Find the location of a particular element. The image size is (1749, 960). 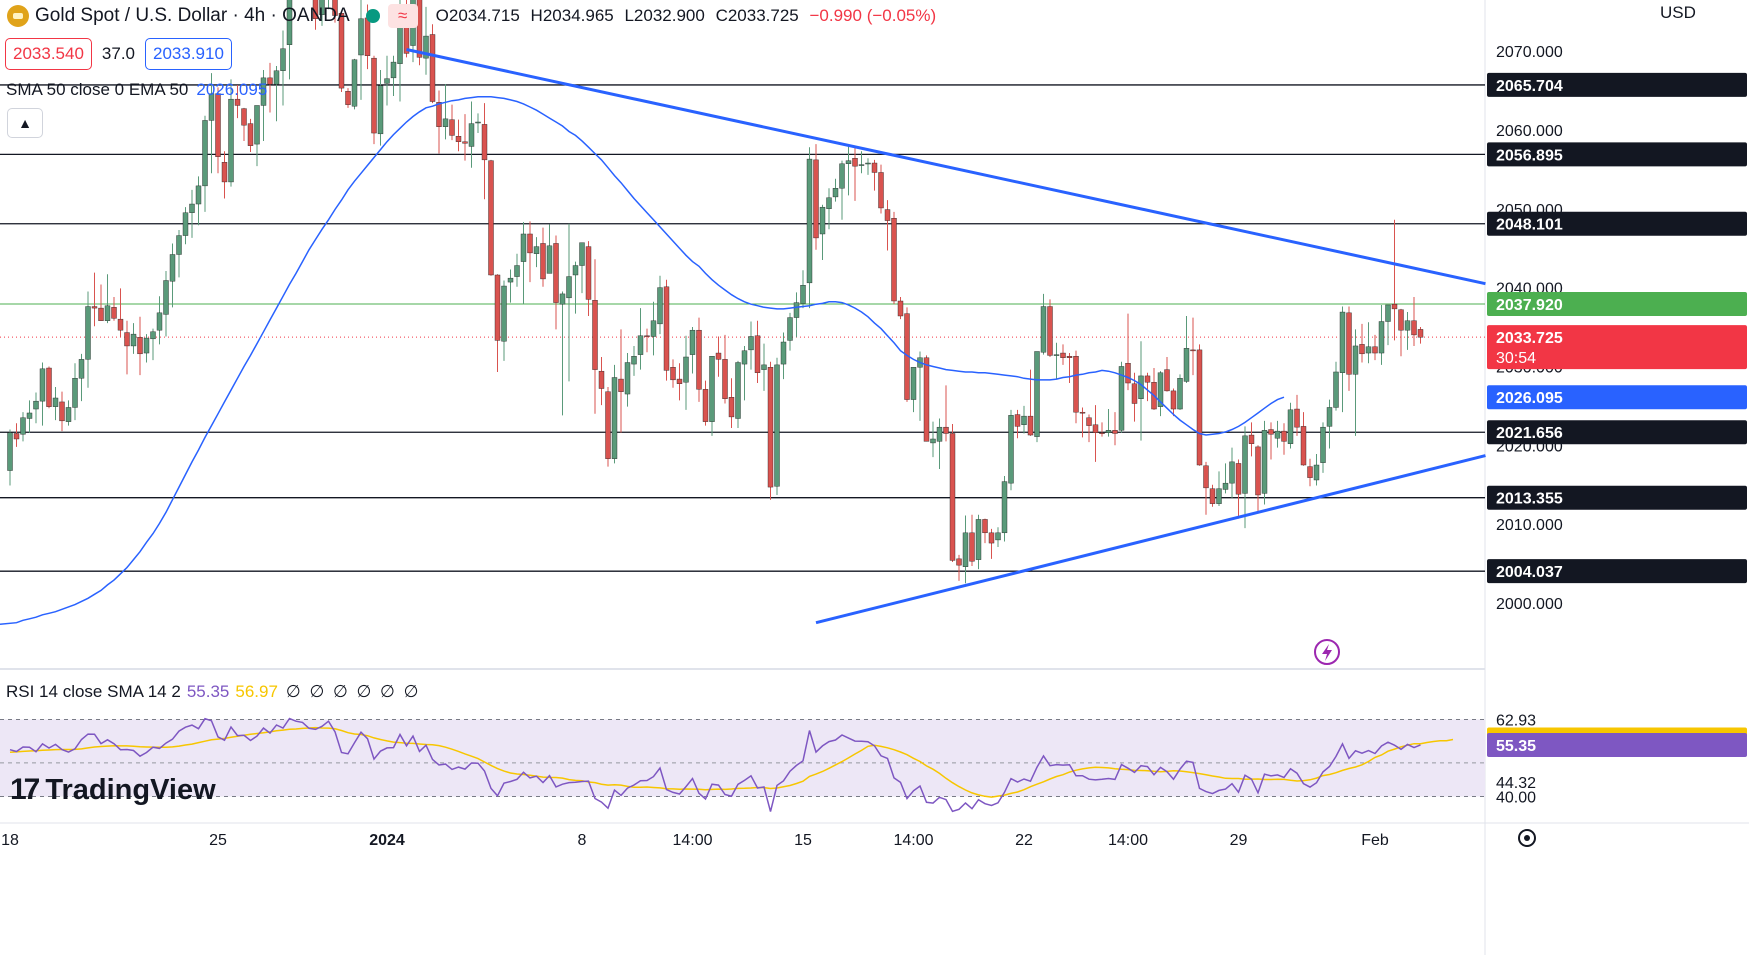

level-badge-2-bg is located at coordinates (1617, 154).